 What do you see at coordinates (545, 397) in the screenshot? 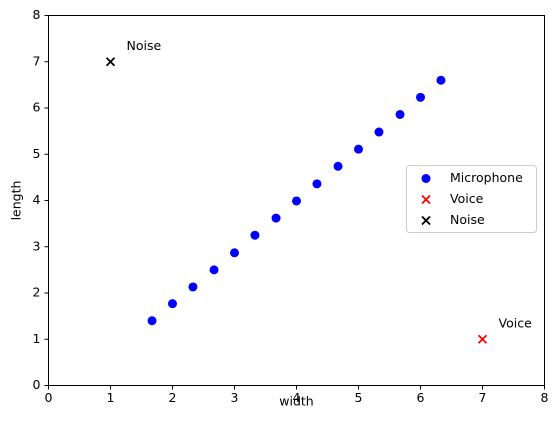
I see `x-tick-label: 8` at bounding box center [545, 397].